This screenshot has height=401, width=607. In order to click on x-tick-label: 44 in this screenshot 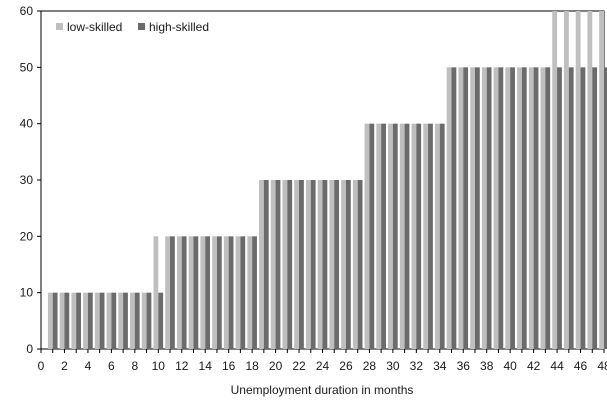, I will do `click(557, 366)`.